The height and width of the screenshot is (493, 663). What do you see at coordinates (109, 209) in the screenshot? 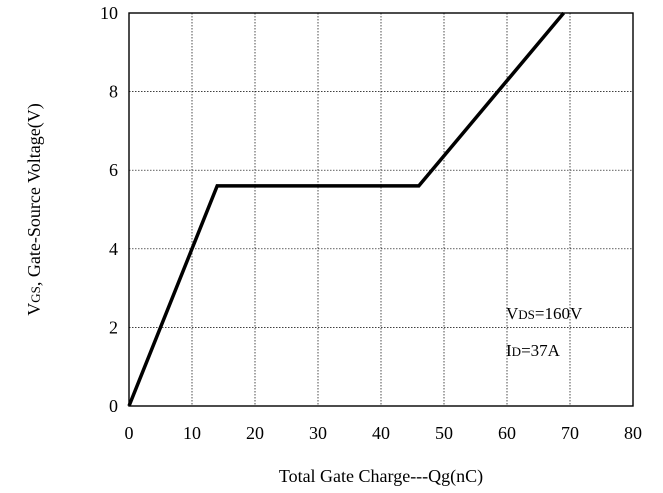
I see `y-tick-labels: 0 2 4 6 8 10` at bounding box center [109, 209].